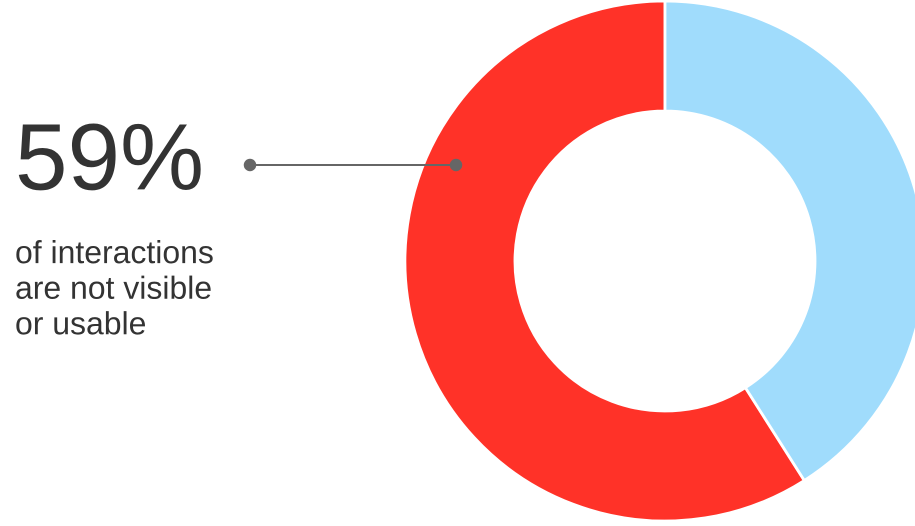 This screenshot has height=526, width=915. What do you see at coordinates (109, 156) in the screenshot?
I see `data-label: 59%` at bounding box center [109, 156].